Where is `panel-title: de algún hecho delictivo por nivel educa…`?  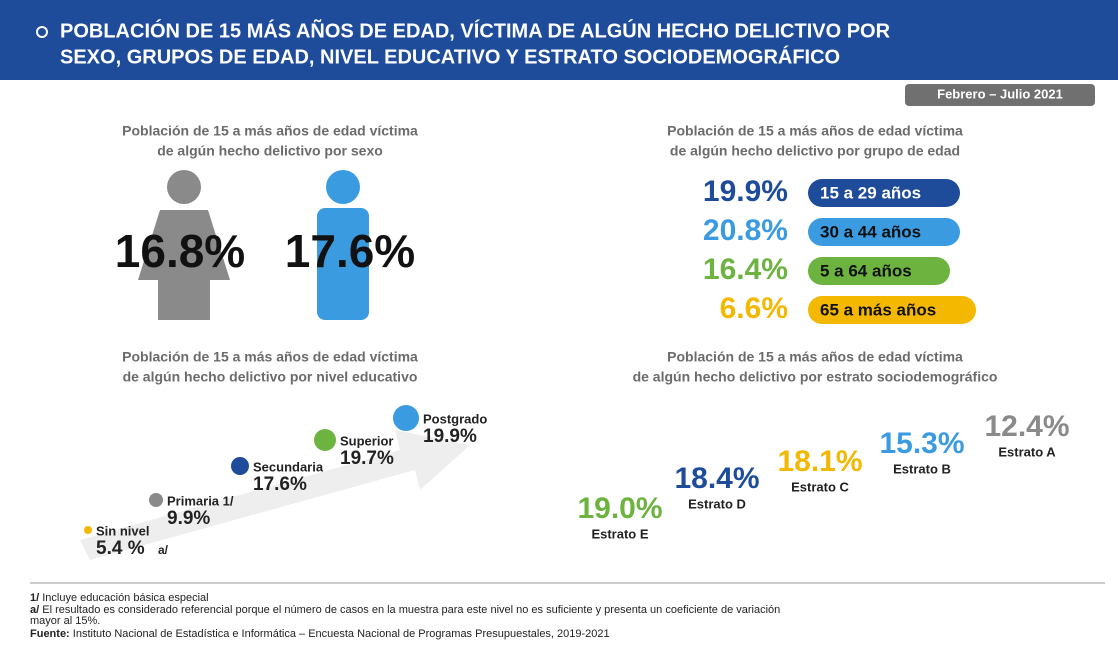
panel-title: de algún hecho delictivo por nivel educa… is located at coordinates (270, 377).